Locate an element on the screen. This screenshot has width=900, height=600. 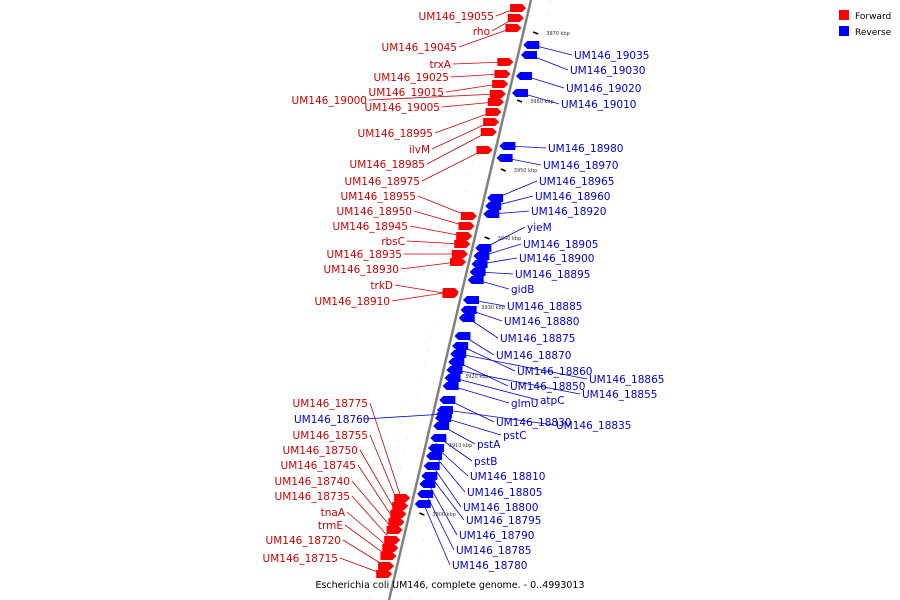
gene-label-um146-18805: UM146_18805 is located at coordinates (504, 493).